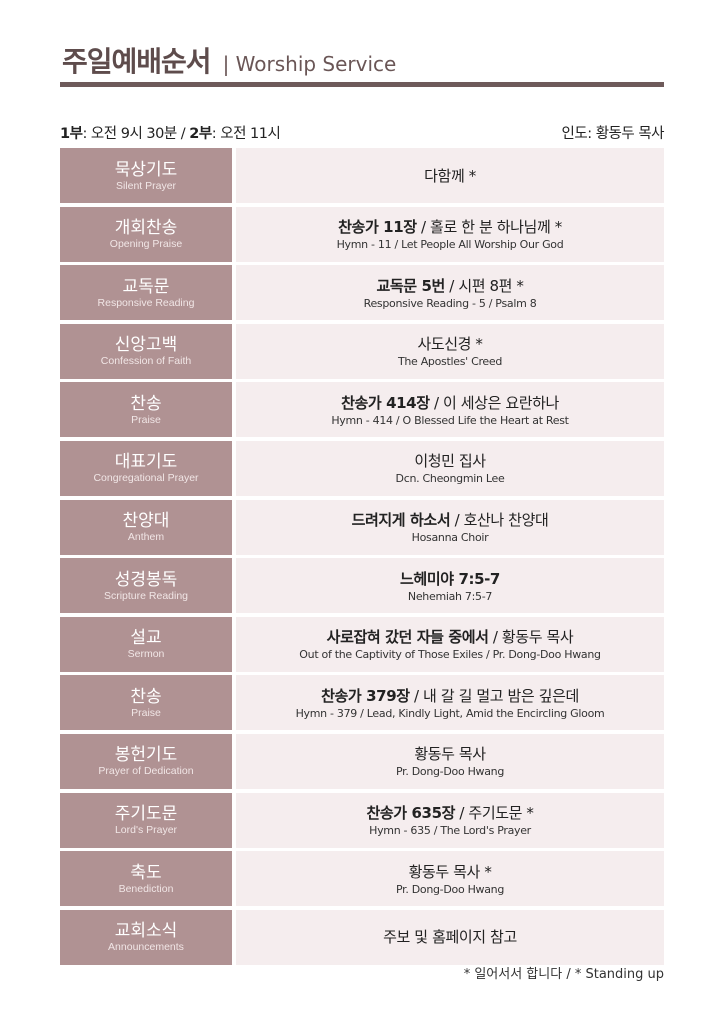  I want to click on item-content: 드려지게 하소서 / 호산나 찬양대 Hosanna Choir, so click(450, 527).